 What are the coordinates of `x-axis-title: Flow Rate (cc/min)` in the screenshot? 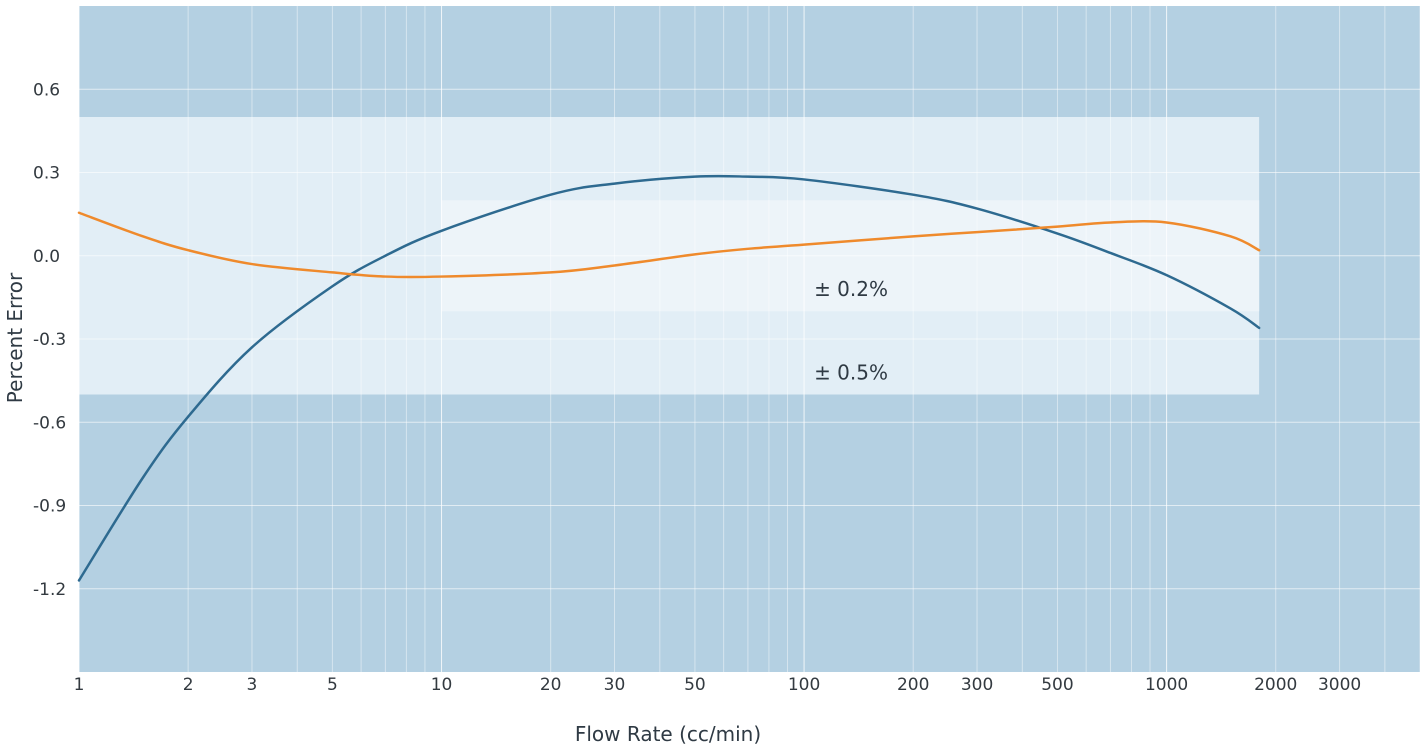 It's located at (668, 734).